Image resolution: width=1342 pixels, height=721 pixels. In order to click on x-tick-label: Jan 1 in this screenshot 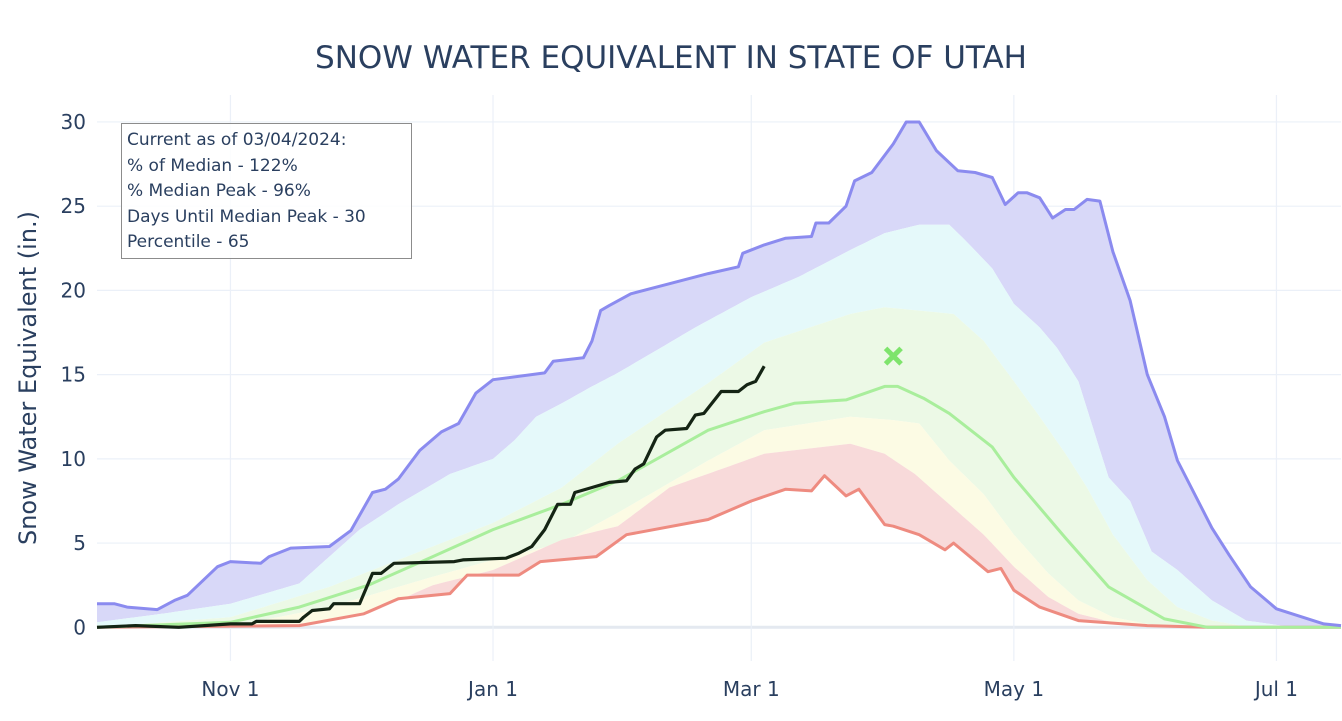, I will do `click(492, 689)`.